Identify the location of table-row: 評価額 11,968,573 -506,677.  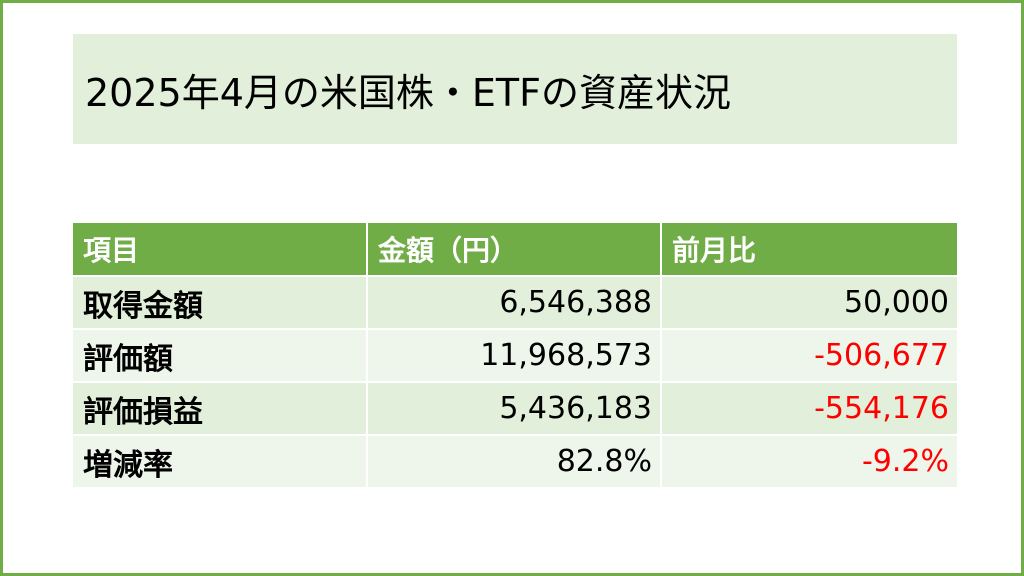
(515, 356).